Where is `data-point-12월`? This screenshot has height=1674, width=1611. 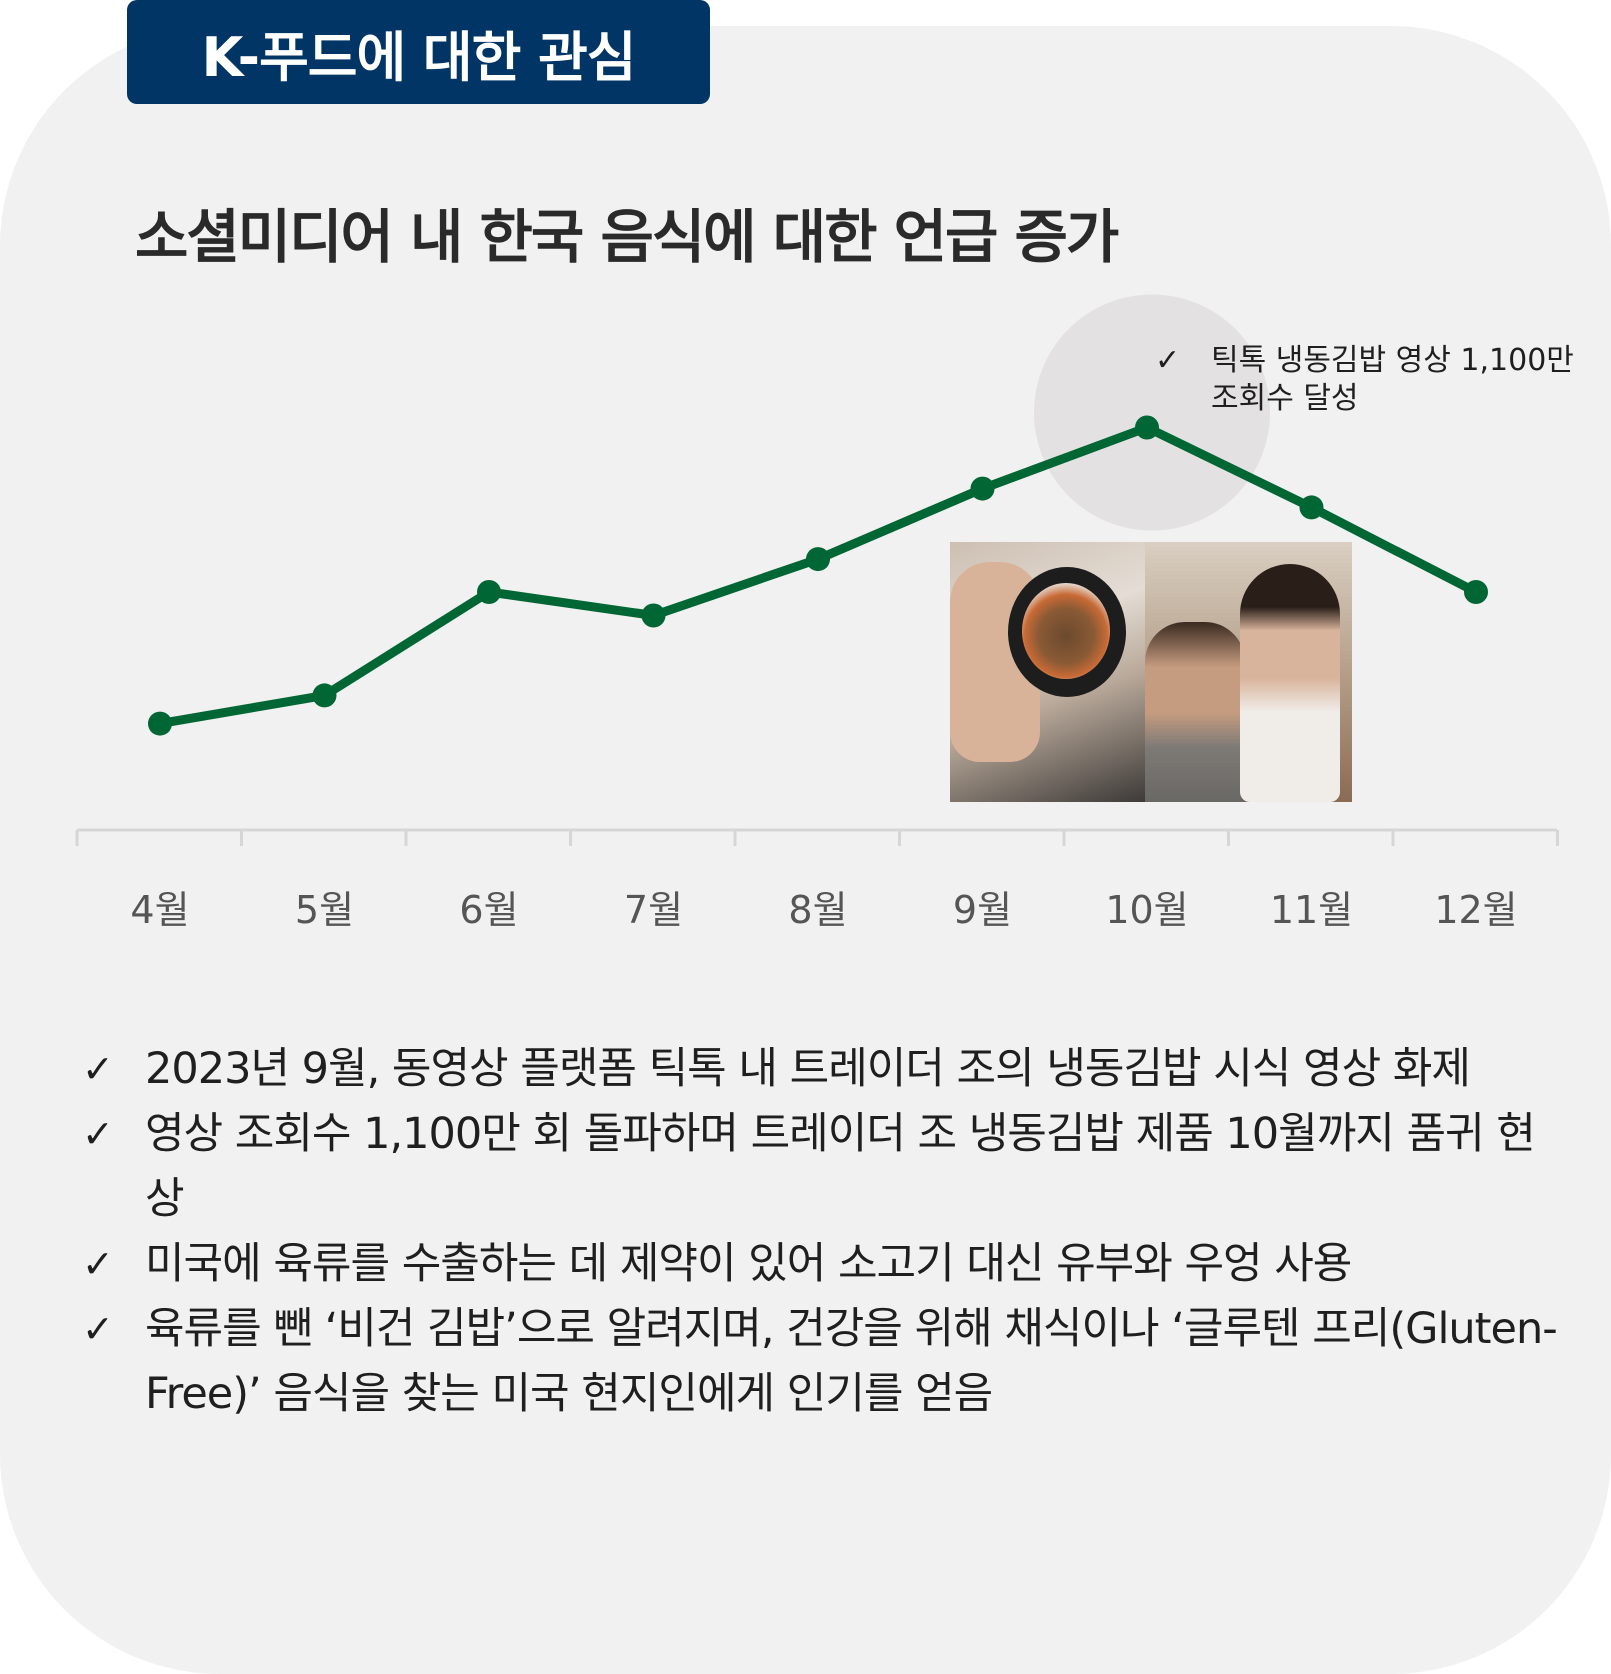
data-point-12월 is located at coordinates (1476, 592).